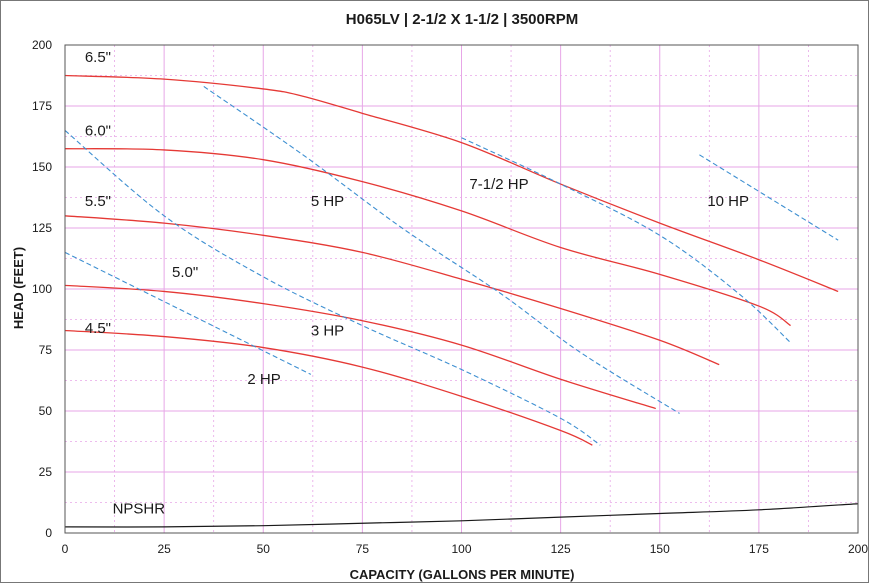  Describe the element at coordinates (18, 288) in the screenshot. I see `y-axis-label: HEAD (FEET)` at that location.